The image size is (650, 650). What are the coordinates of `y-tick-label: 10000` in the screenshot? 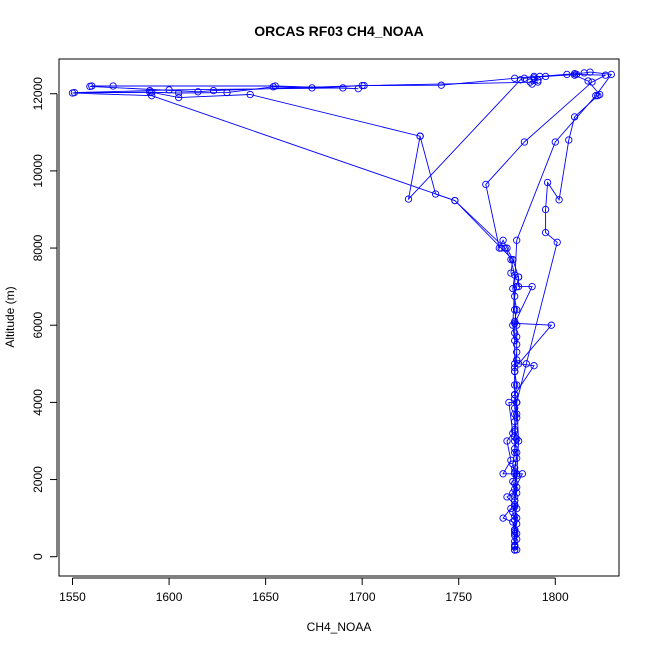 It's located at (38, 171).